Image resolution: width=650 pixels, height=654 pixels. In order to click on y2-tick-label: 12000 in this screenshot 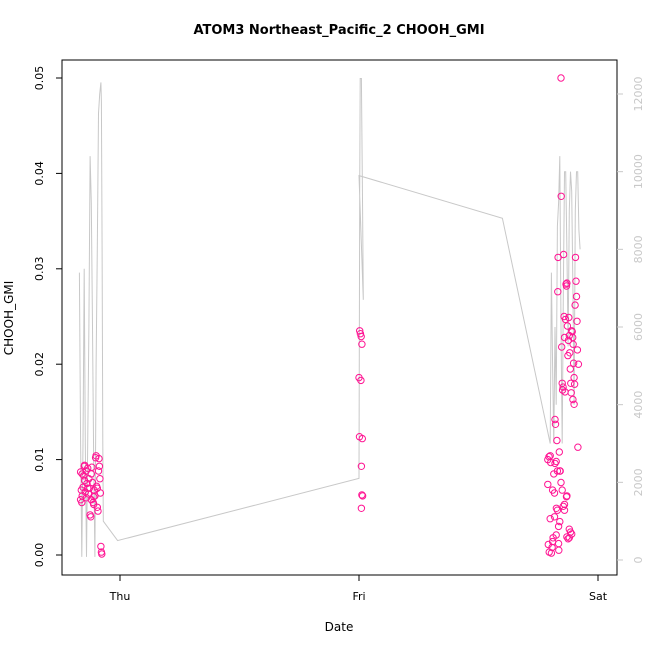, I will do `click(638, 94)`.